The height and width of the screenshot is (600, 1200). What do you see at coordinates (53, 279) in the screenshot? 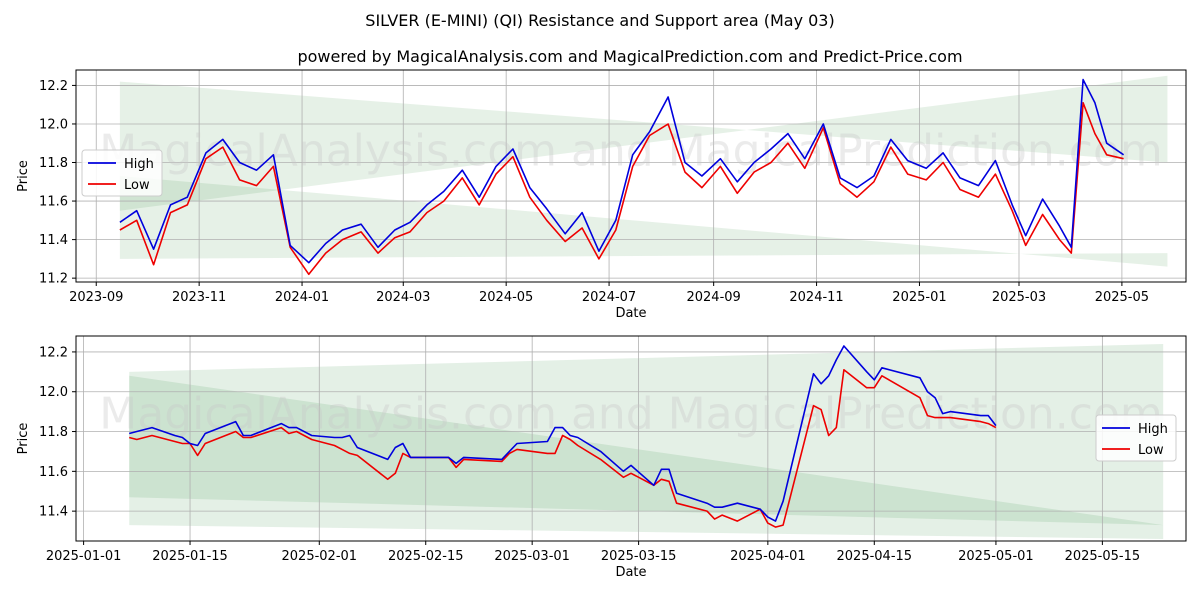
I see `y-tick-label: 11.2` at bounding box center [53, 279].